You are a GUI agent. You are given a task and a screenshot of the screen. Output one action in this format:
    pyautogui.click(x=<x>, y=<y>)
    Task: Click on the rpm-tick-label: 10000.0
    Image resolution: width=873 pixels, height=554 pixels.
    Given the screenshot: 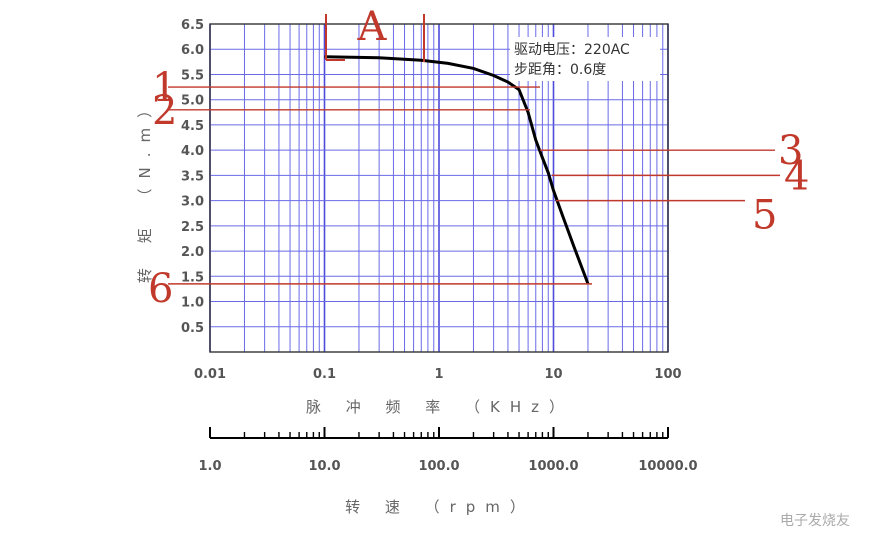 What is the action you would take?
    pyautogui.click(x=667, y=466)
    